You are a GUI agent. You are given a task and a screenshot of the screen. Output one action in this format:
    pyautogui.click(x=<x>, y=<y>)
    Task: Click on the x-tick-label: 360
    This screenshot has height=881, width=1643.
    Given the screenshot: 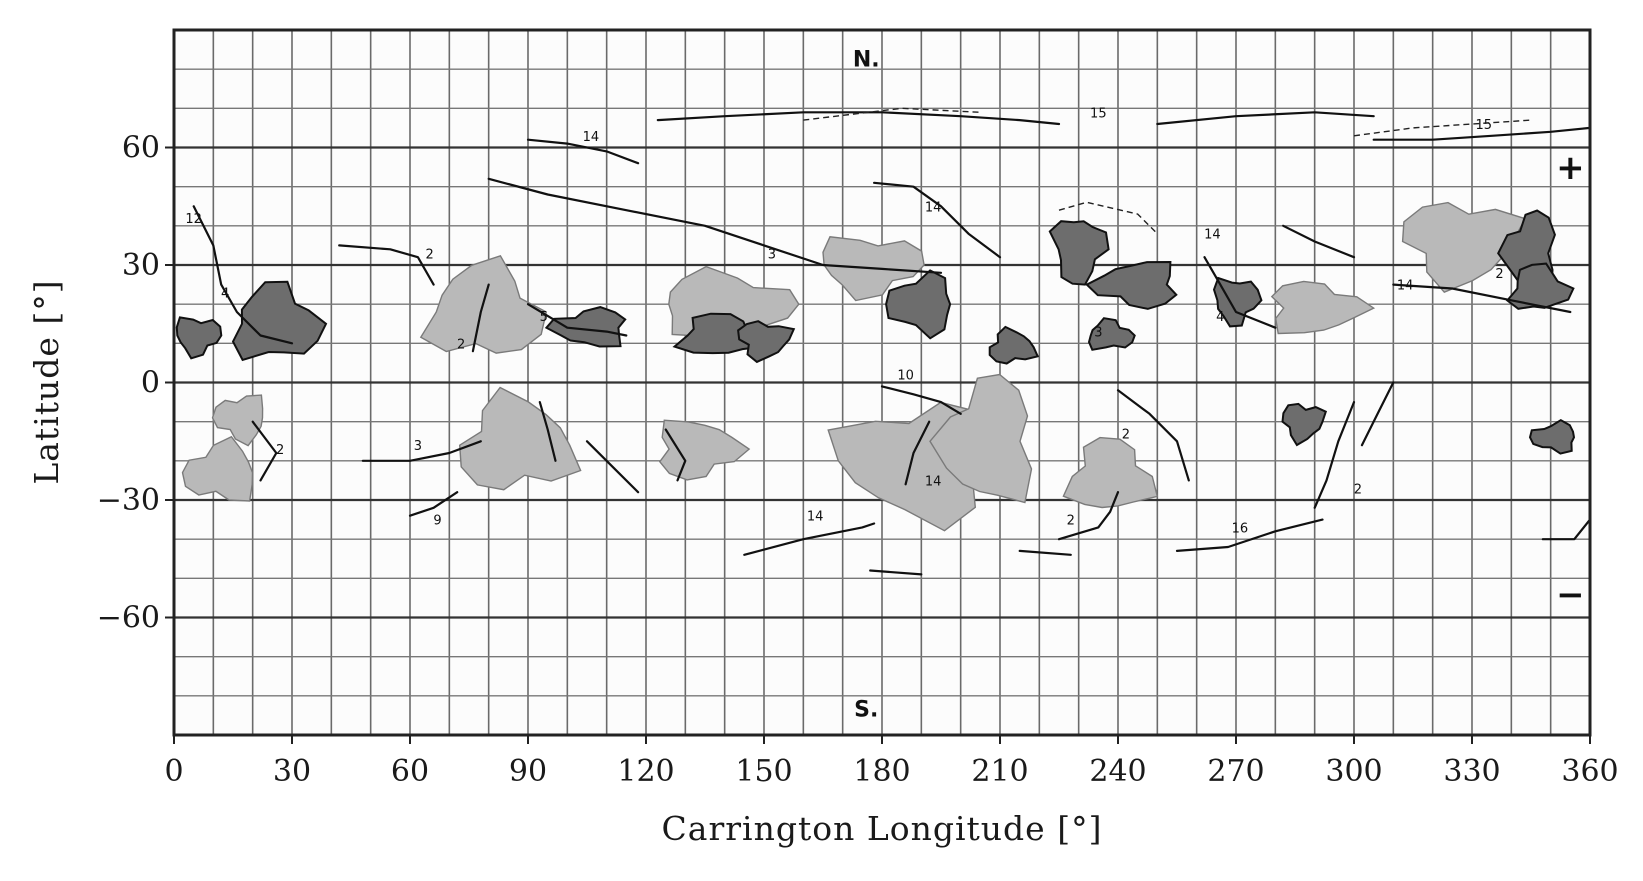 What is the action you would take?
    pyautogui.click(x=1589, y=771)
    